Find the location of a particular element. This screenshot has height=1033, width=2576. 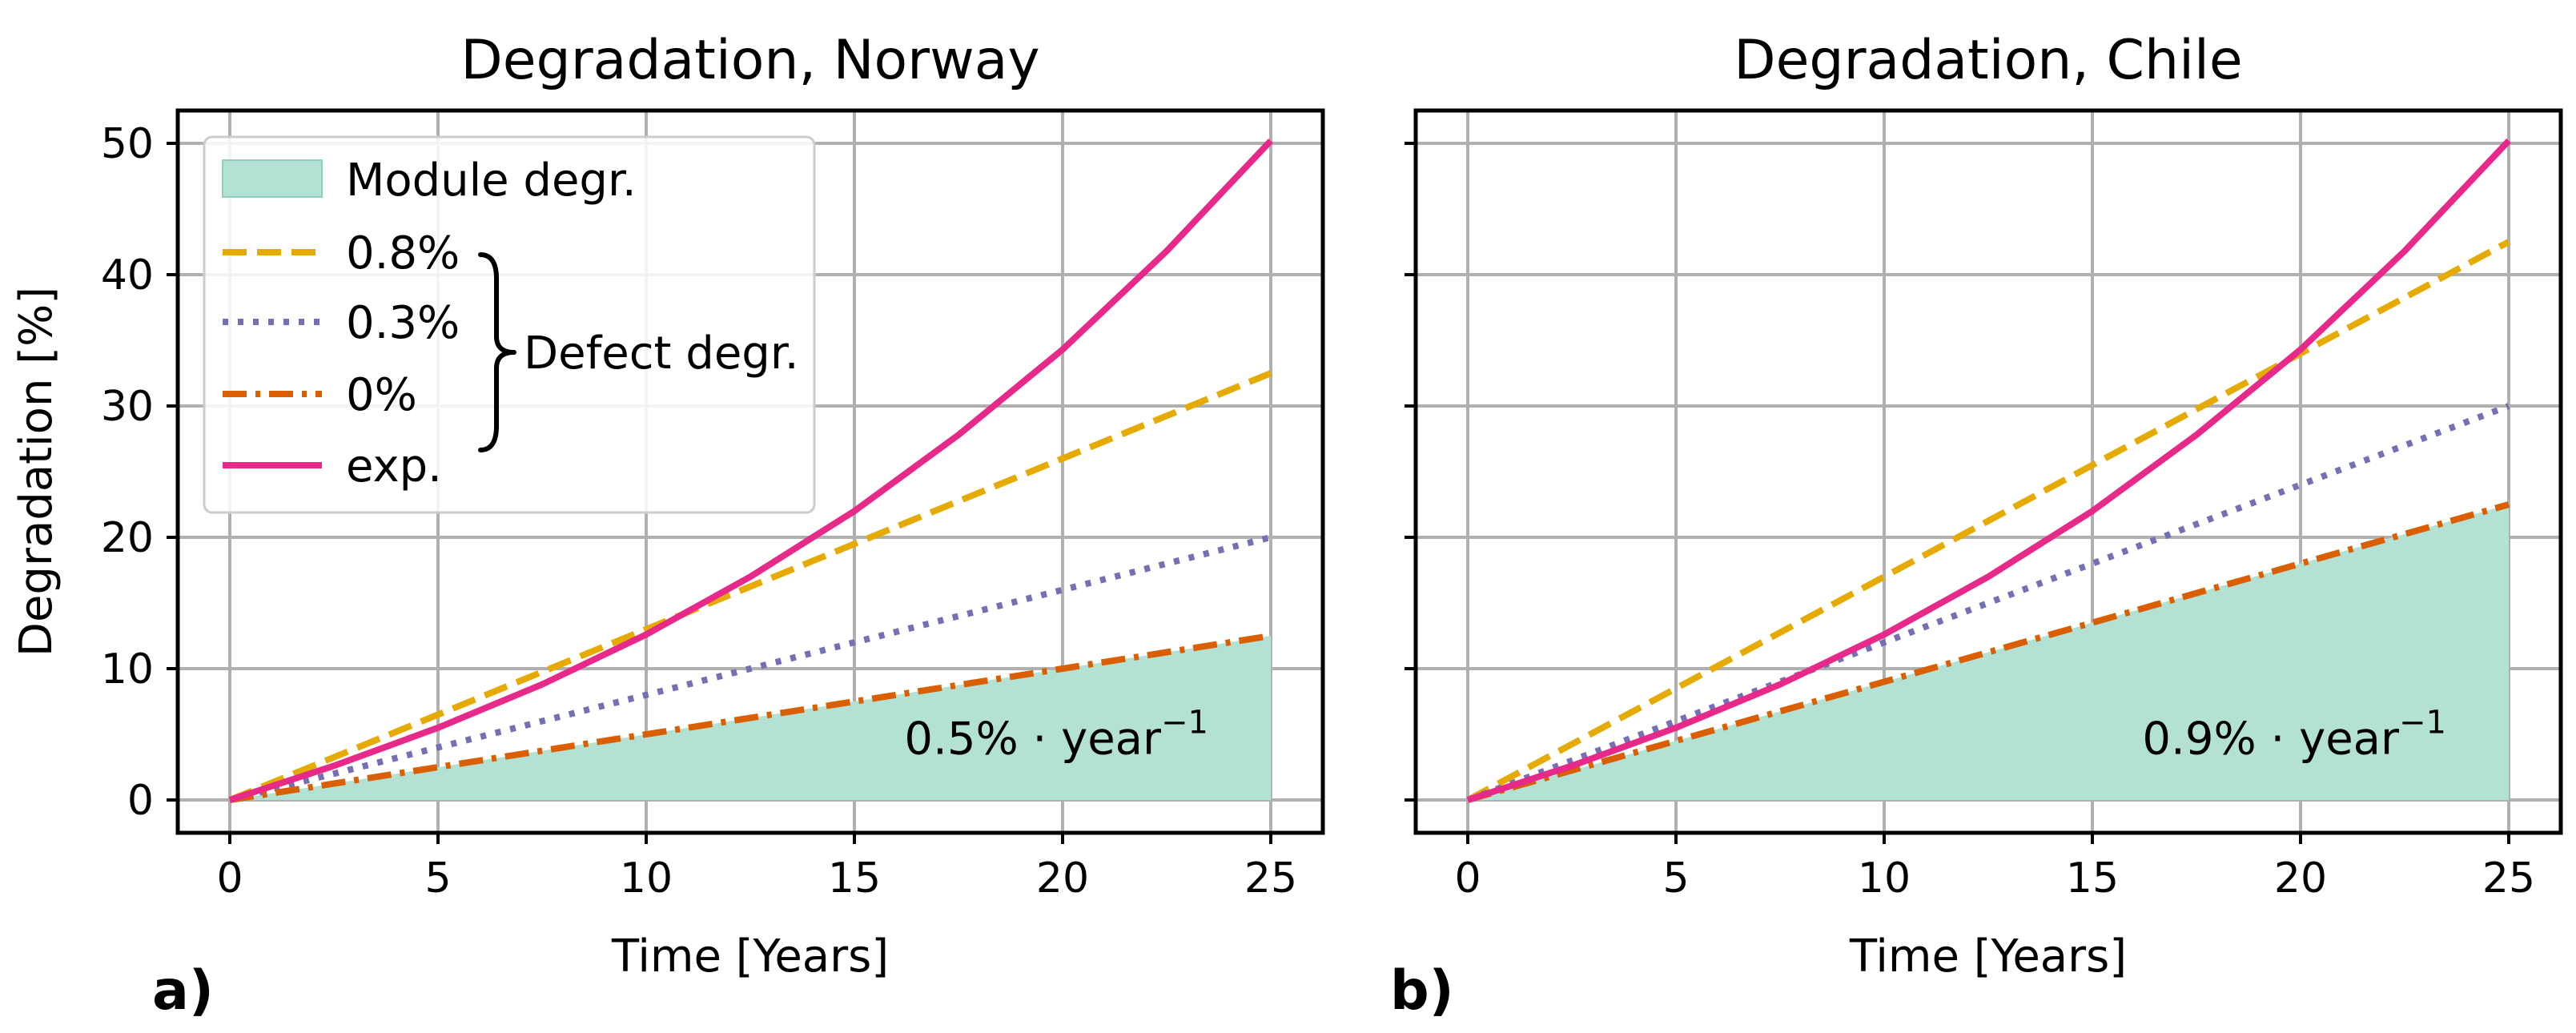

panel-label: a) is located at coordinates (183, 991).